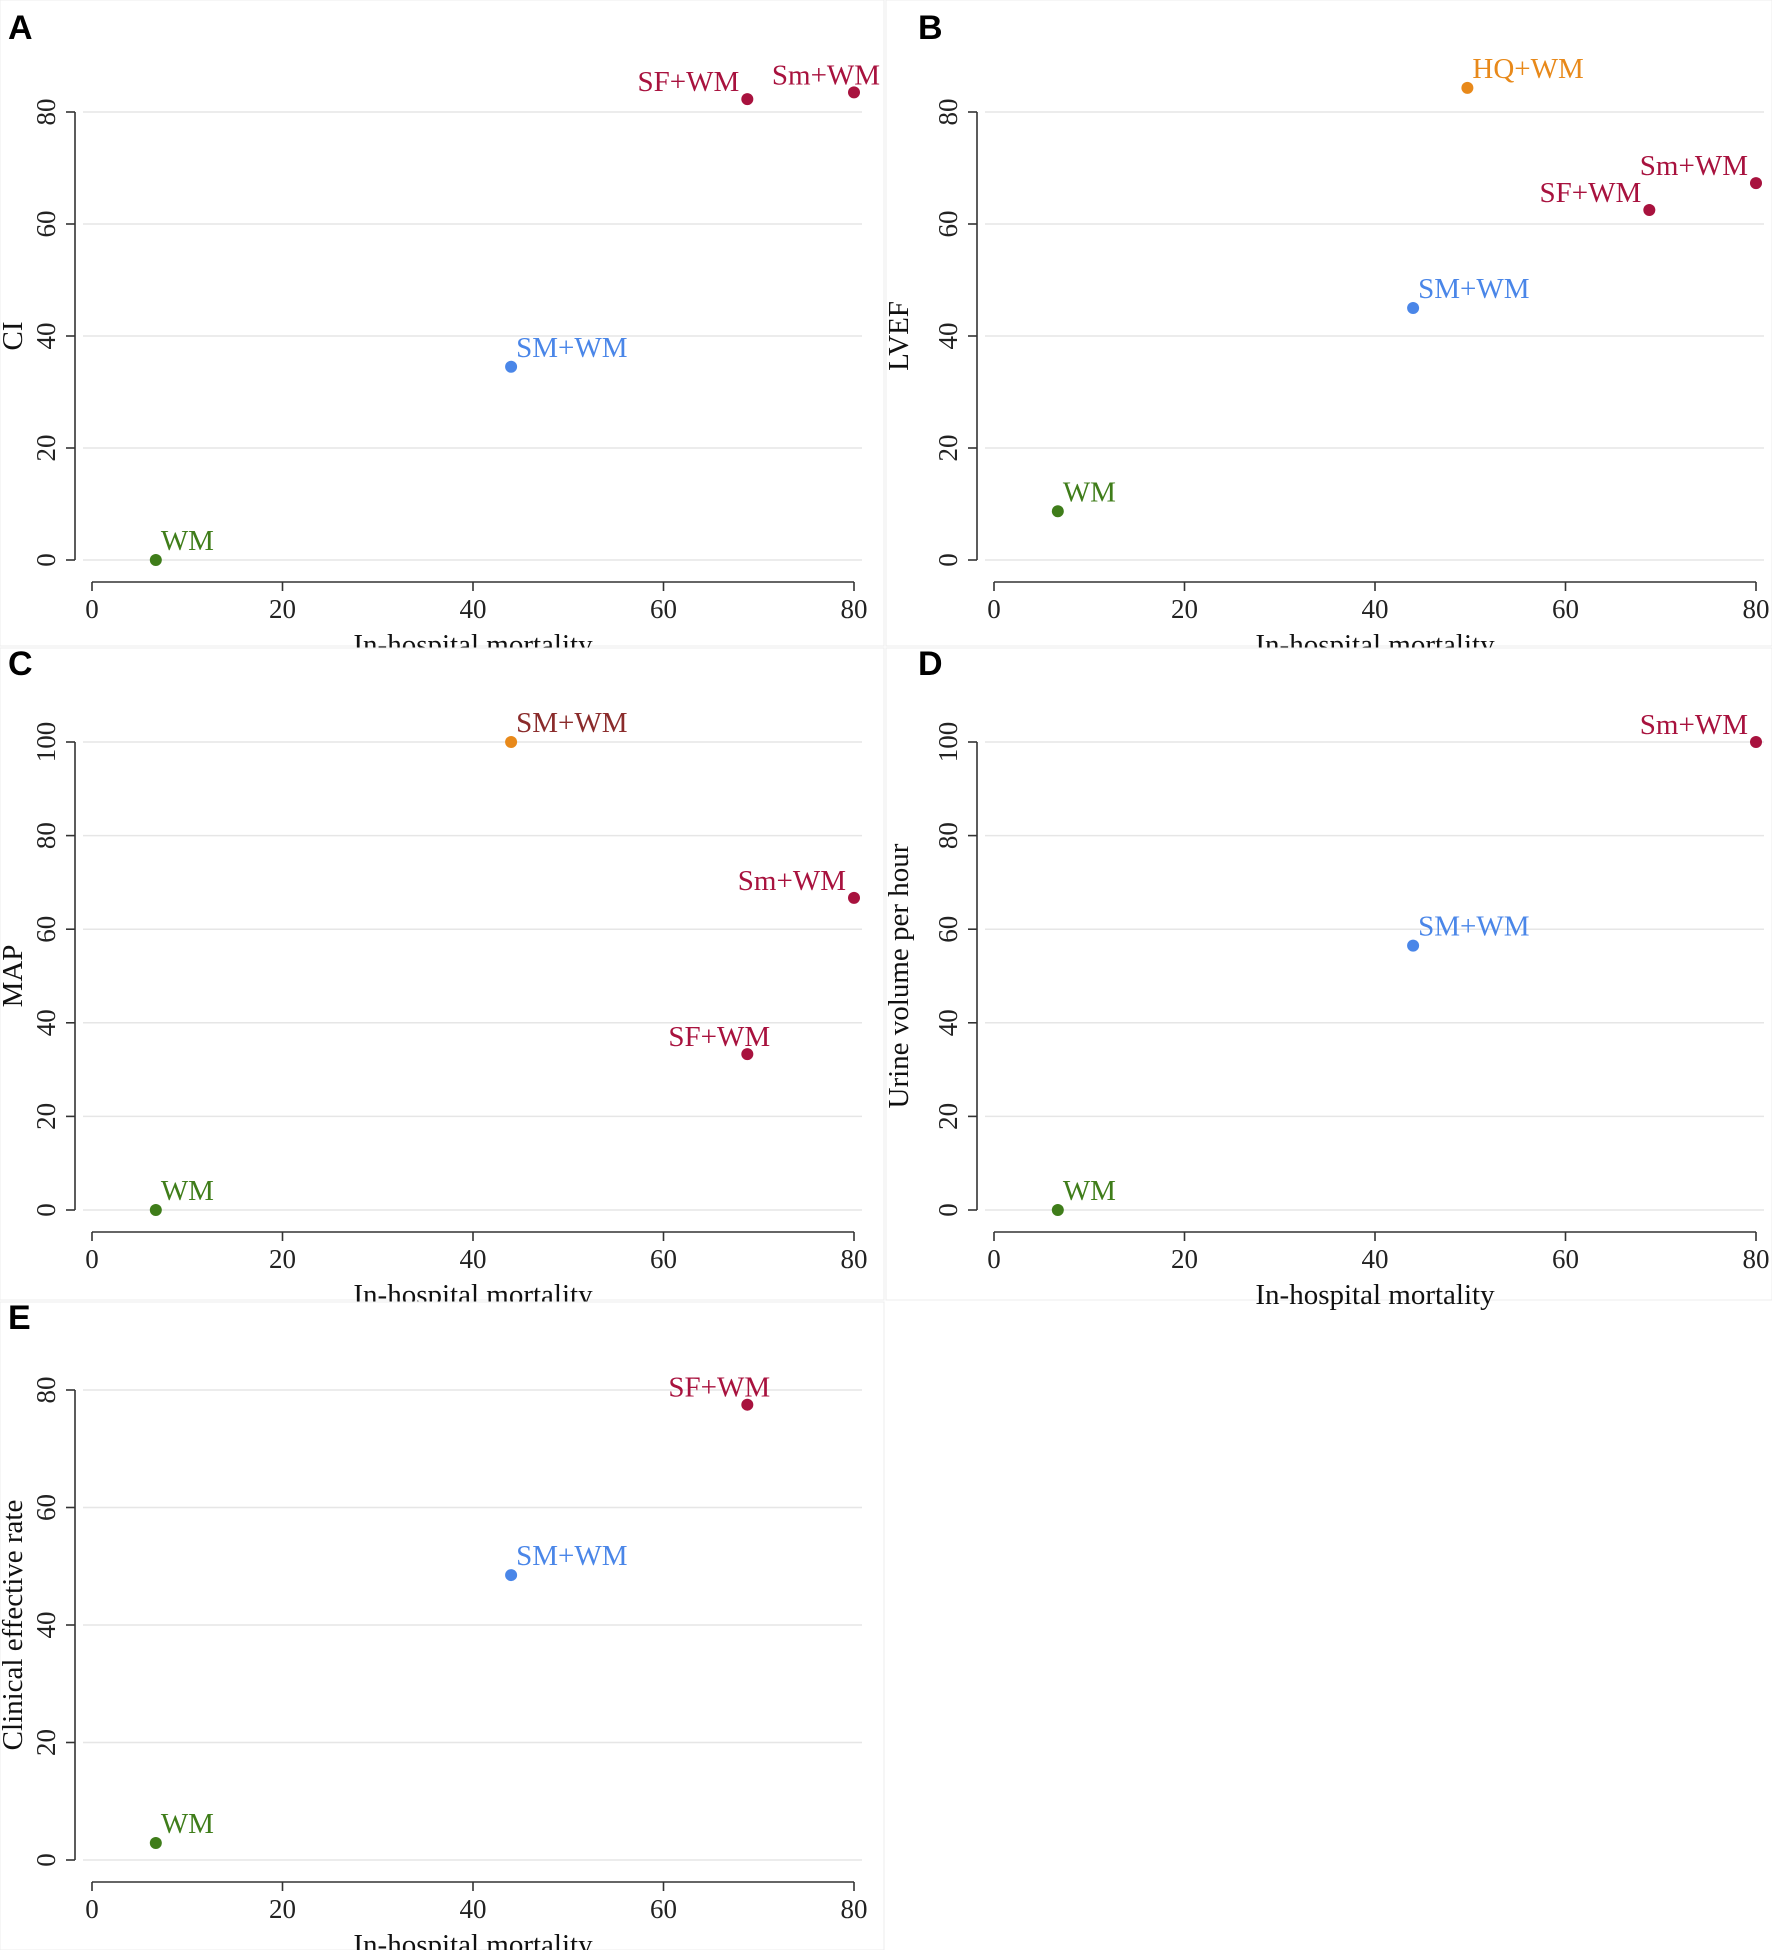 The image size is (1772, 1950). Describe the element at coordinates (899, 336) in the screenshot. I see `y-axis-title: LVEF` at that location.